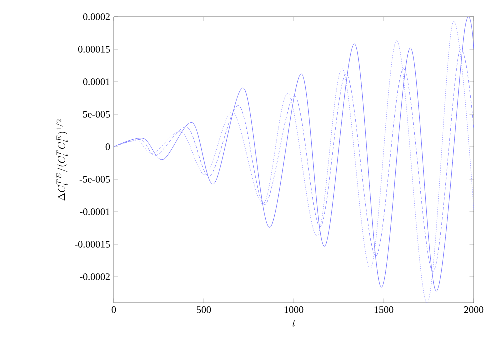 This screenshot has height=349, width=498. What do you see at coordinates (114, 310) in the screenshot?
I see `x-tick-label: 0` at bounding box center [114, 310].